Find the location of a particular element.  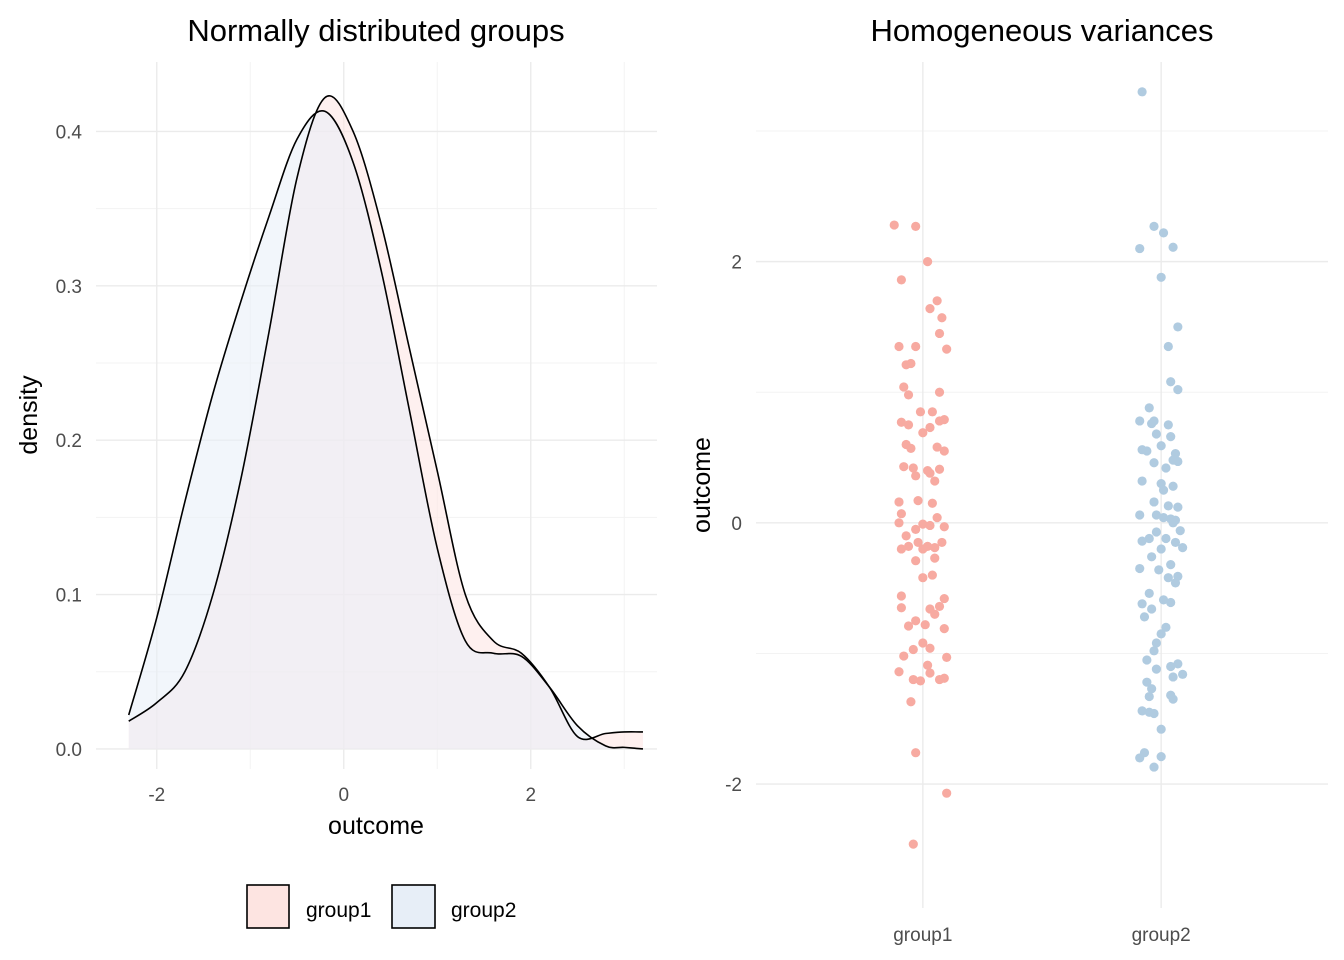

y-tick-label: -2 is located at coordinates (733, 785).